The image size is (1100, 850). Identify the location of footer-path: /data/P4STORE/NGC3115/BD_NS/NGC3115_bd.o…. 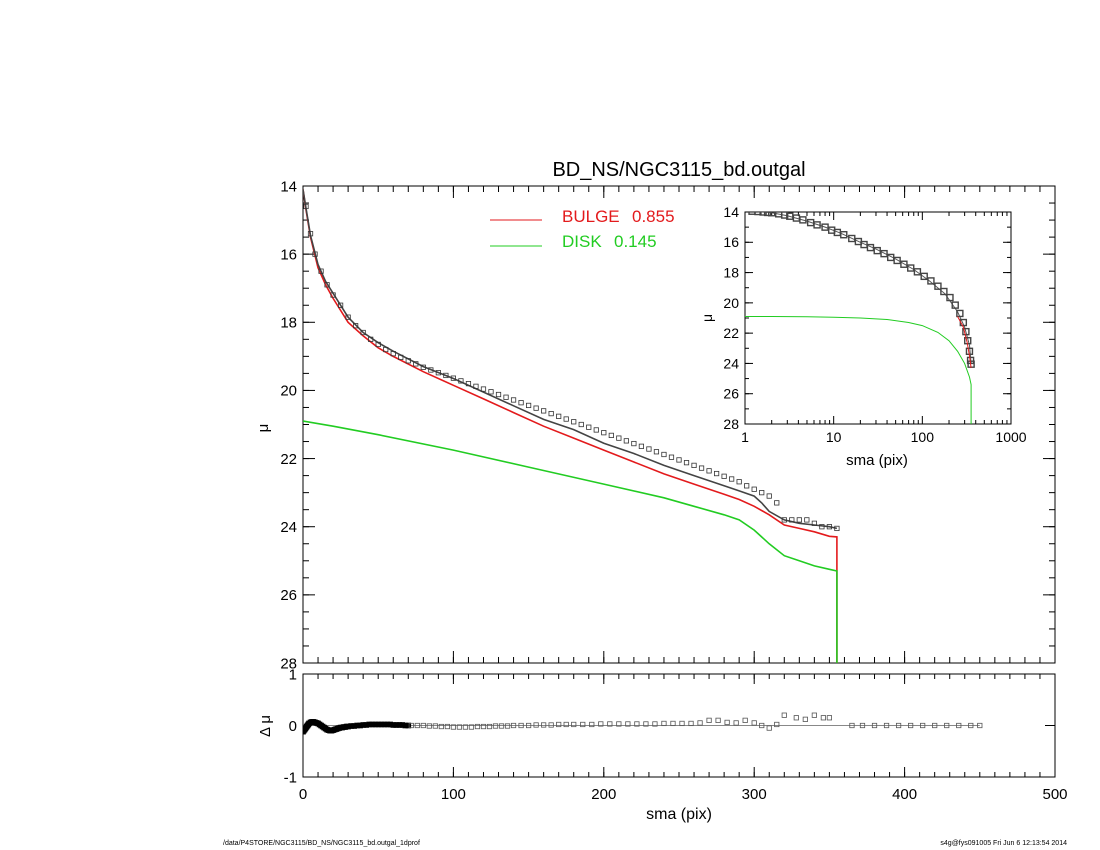
(321, 843).